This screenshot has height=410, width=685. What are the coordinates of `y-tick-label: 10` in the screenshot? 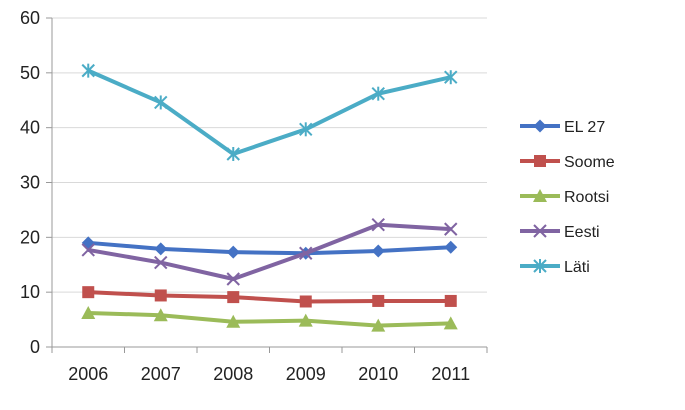 It's located at (30, 292).